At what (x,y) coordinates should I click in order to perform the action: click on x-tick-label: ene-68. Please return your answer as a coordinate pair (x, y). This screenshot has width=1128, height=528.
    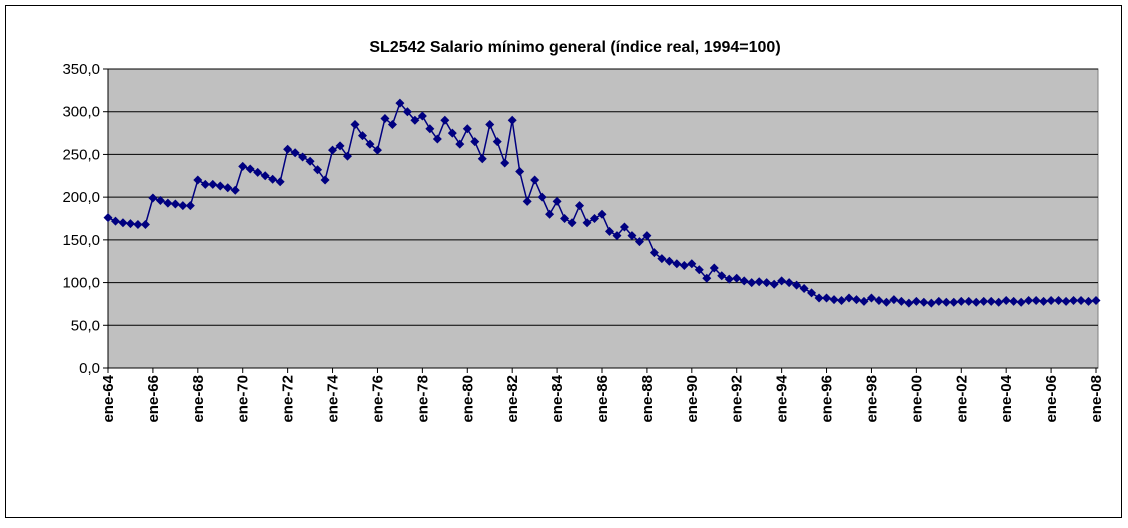
    Looking at the image, I should click on (198, 399).